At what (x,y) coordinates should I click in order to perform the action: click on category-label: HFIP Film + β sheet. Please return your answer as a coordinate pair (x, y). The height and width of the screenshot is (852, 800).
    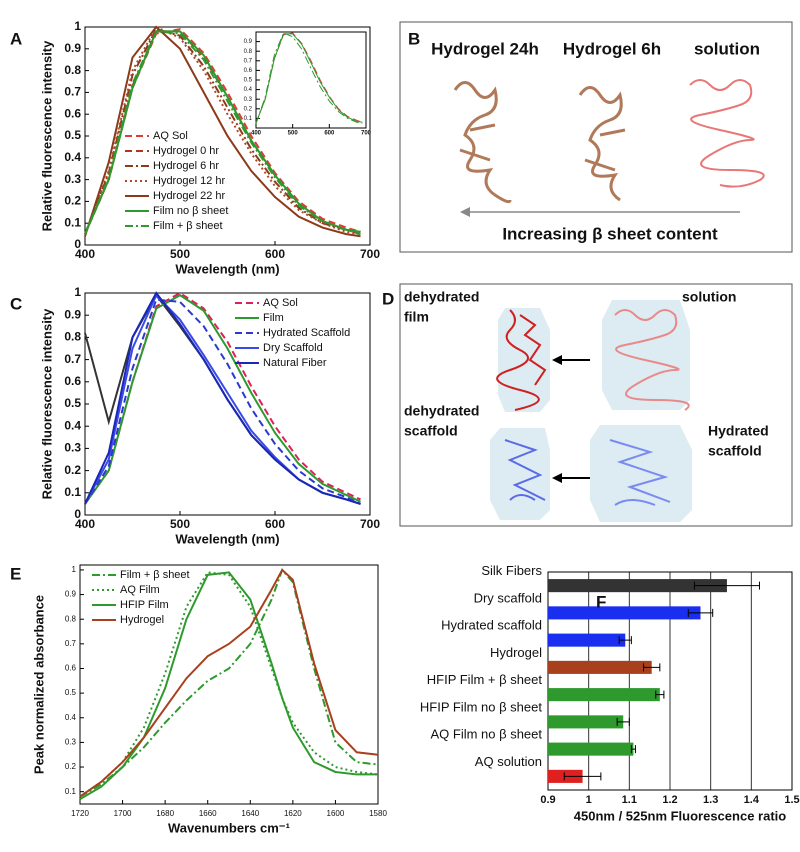
    Looking at the image, I should click on (485, 679).